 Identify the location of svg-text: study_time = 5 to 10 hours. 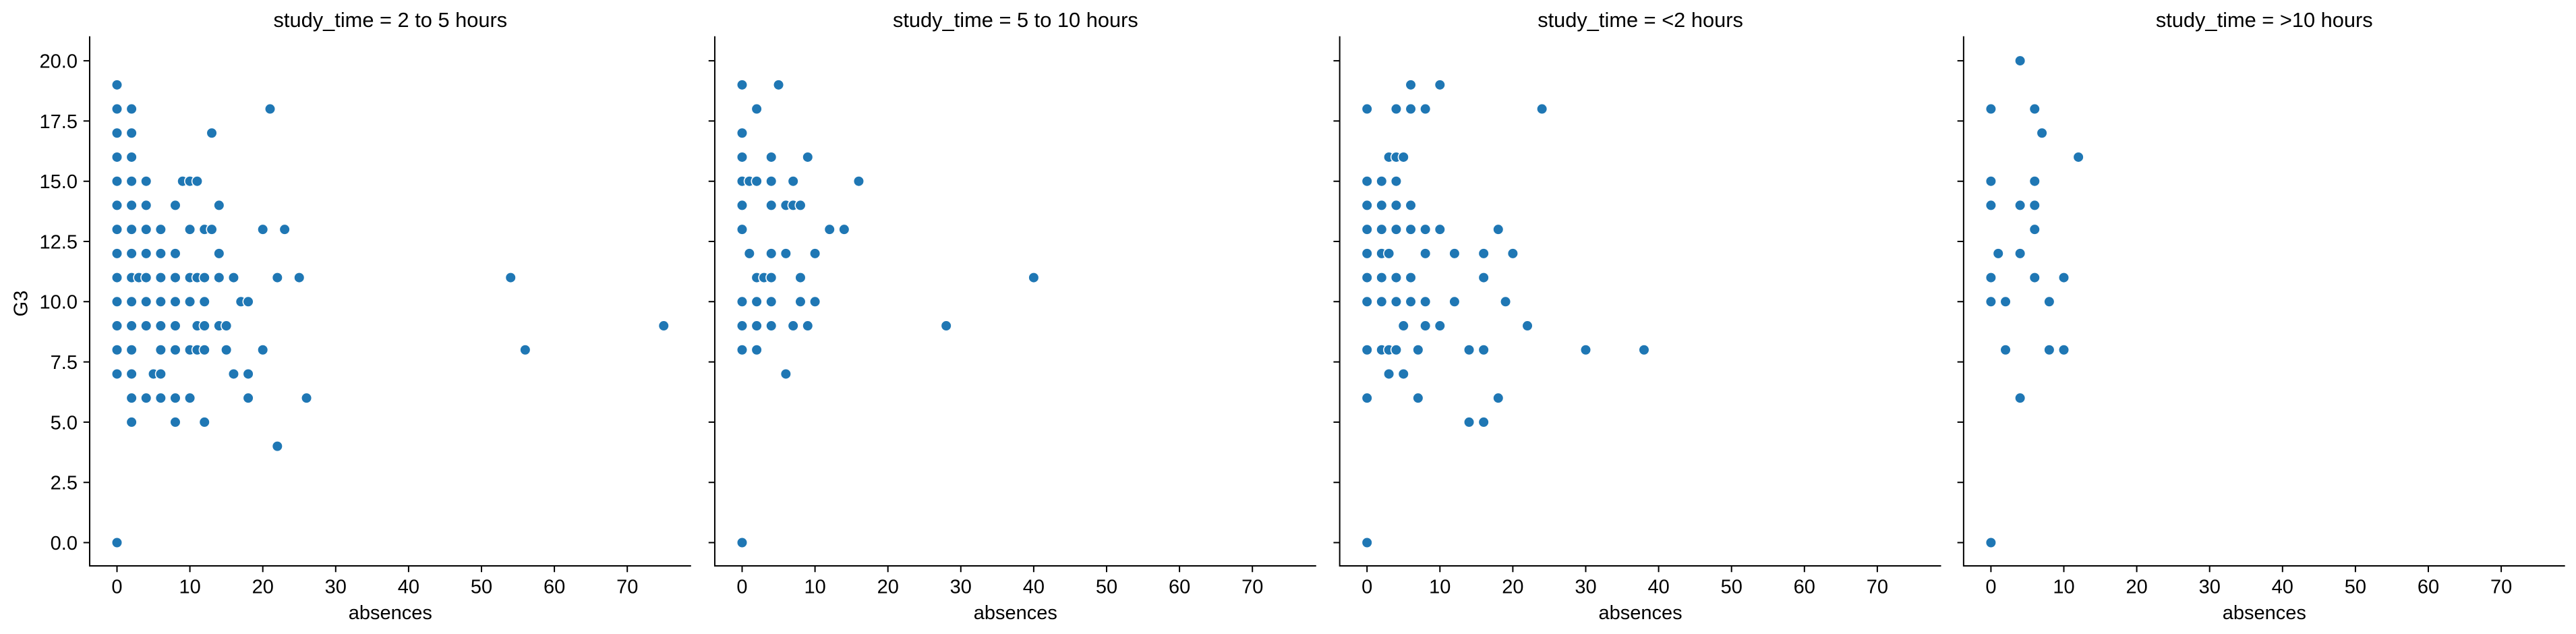
(1015, 20).